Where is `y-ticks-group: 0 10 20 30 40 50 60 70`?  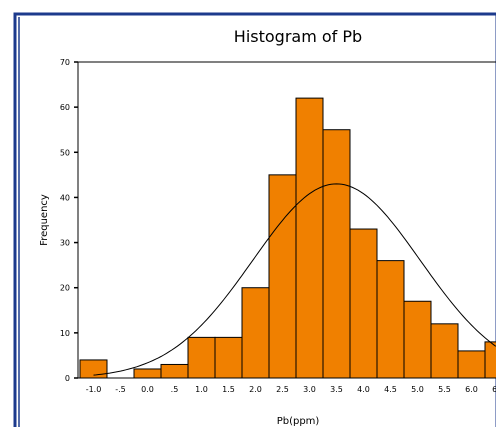 y-ticks-group: 0 10 20 30 40 50 60 70 is located at coordinates (69, 220).